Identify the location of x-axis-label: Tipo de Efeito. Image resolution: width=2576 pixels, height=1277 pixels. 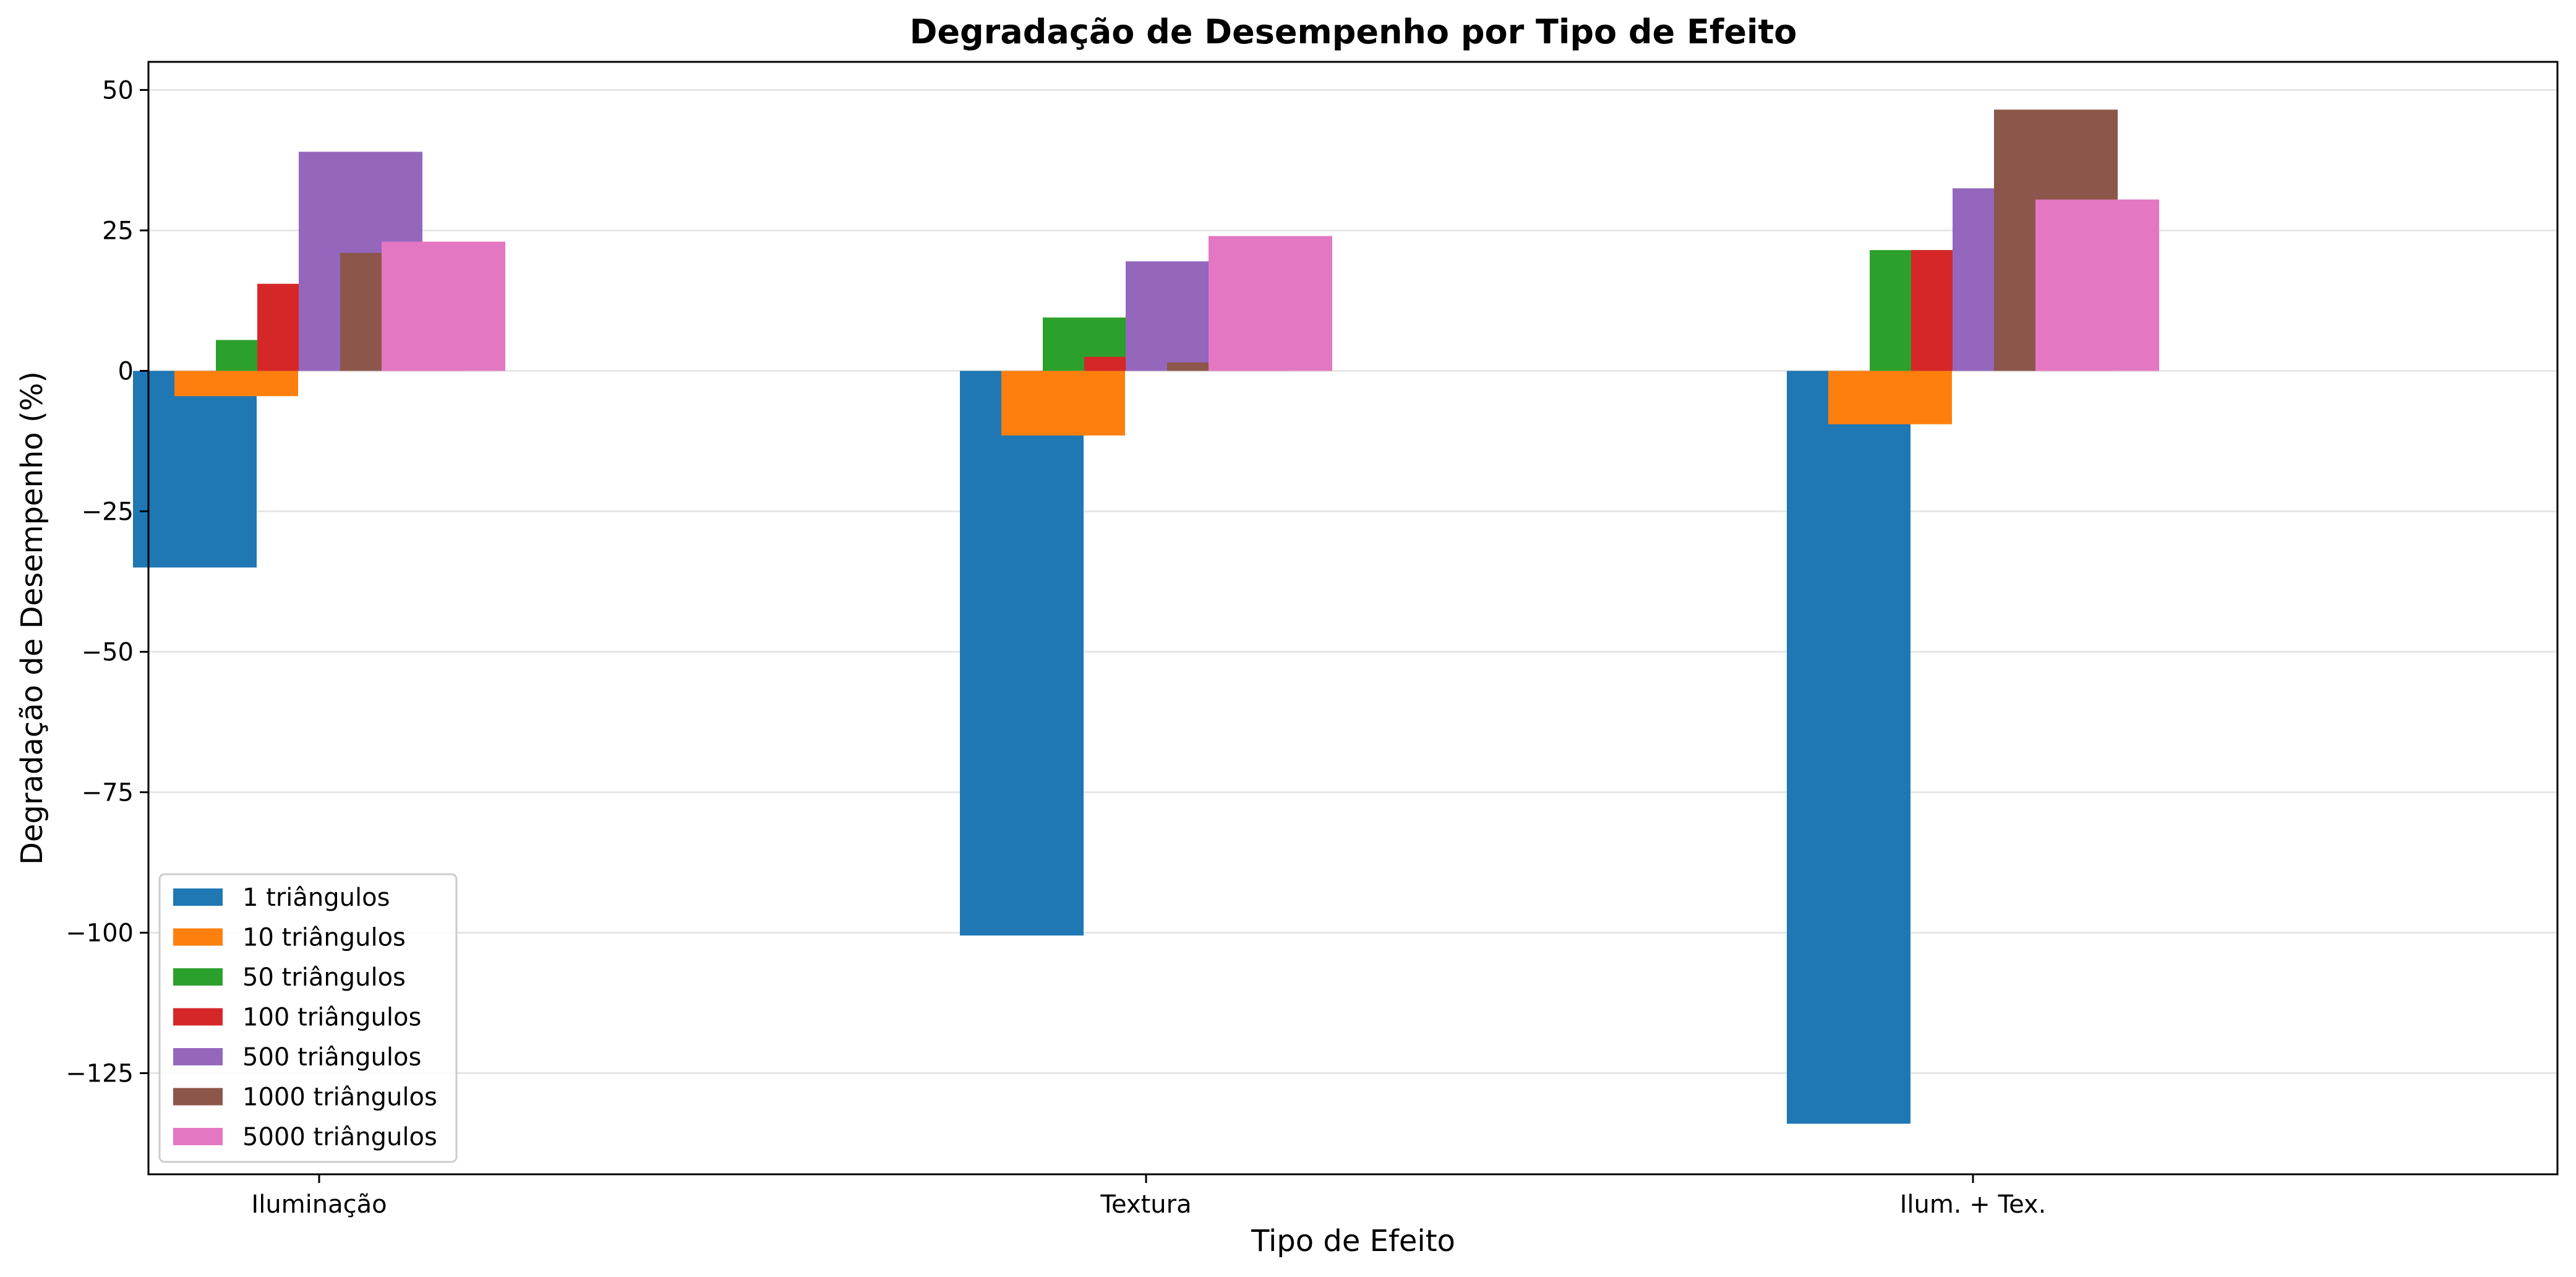
(1353, 1241).